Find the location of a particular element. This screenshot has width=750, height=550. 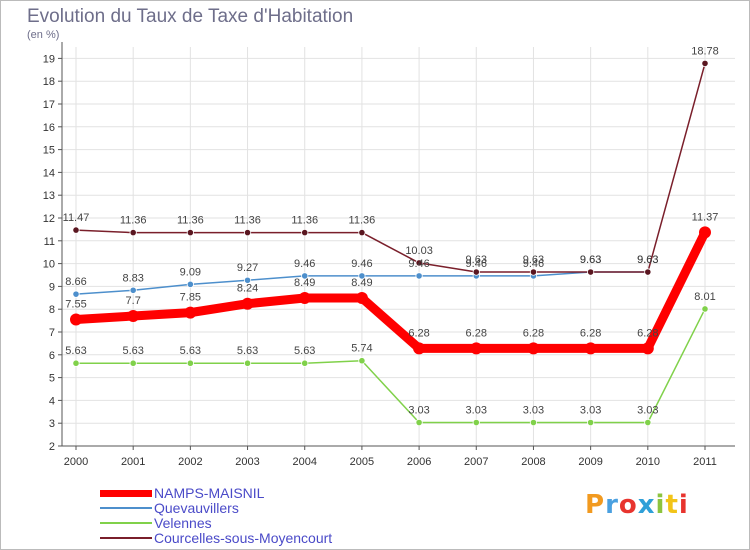

x-tick-label: 2011 is located at coordinates (705, 462).